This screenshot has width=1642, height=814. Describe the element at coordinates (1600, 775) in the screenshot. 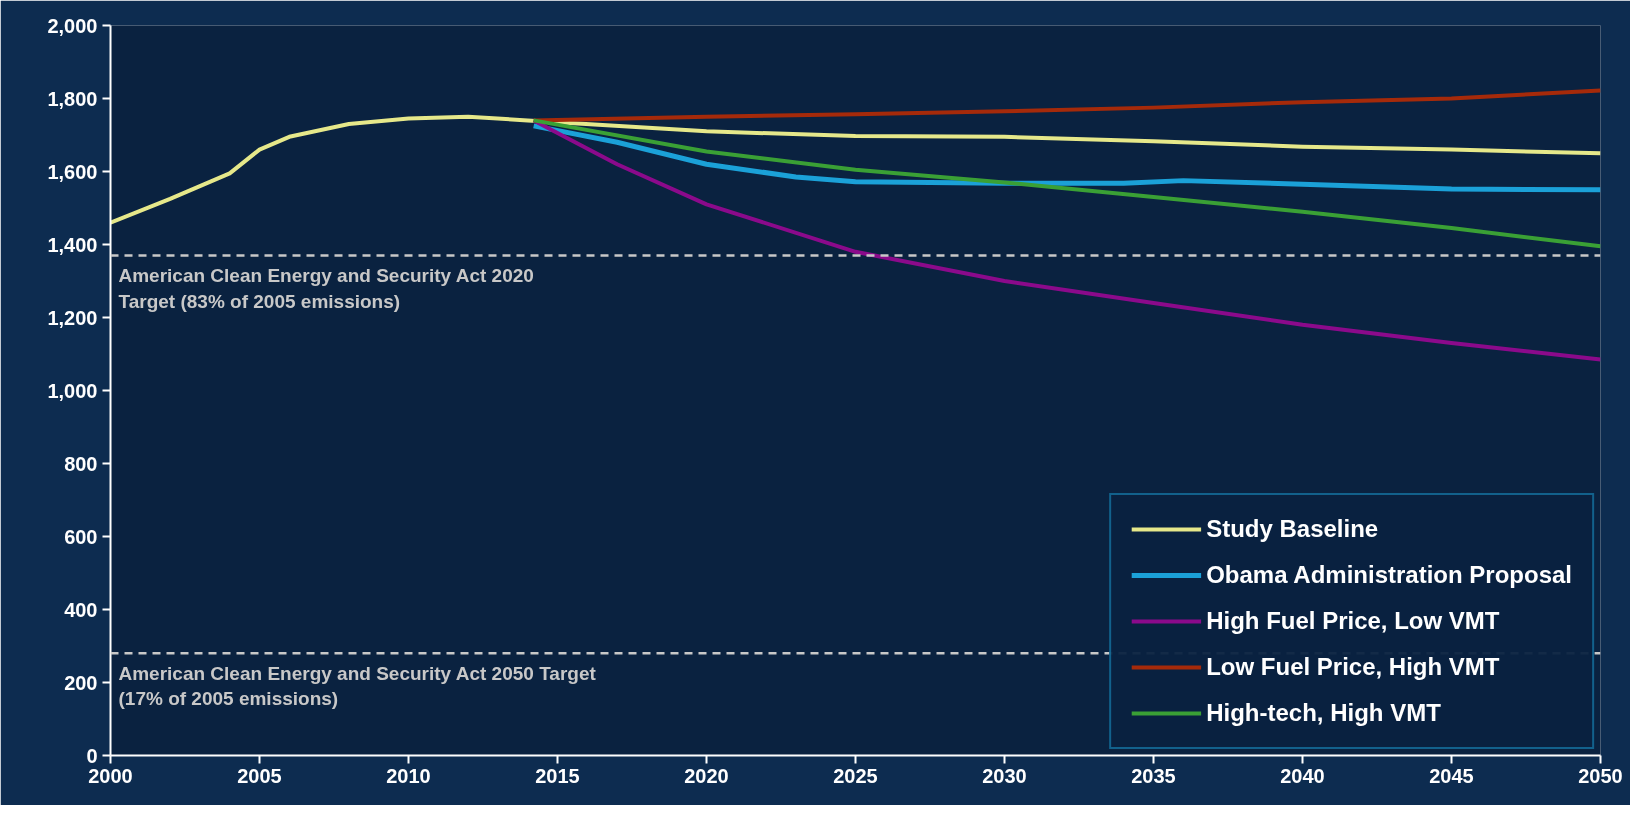

I see `x-tick-label: 2050` at that location.